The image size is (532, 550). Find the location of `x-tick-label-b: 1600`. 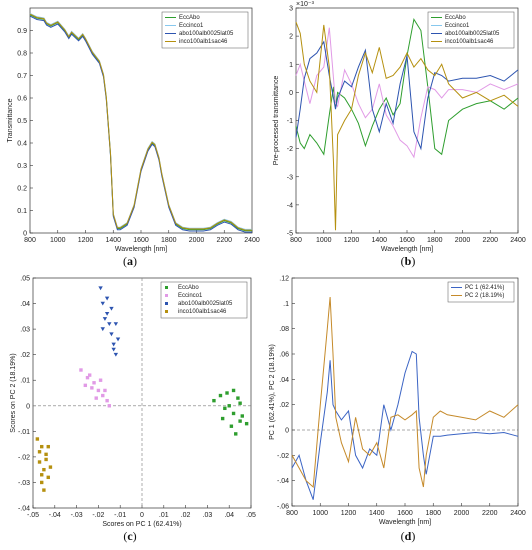

x-tick-label-b: 1600 is located at coordinates (407, 240).